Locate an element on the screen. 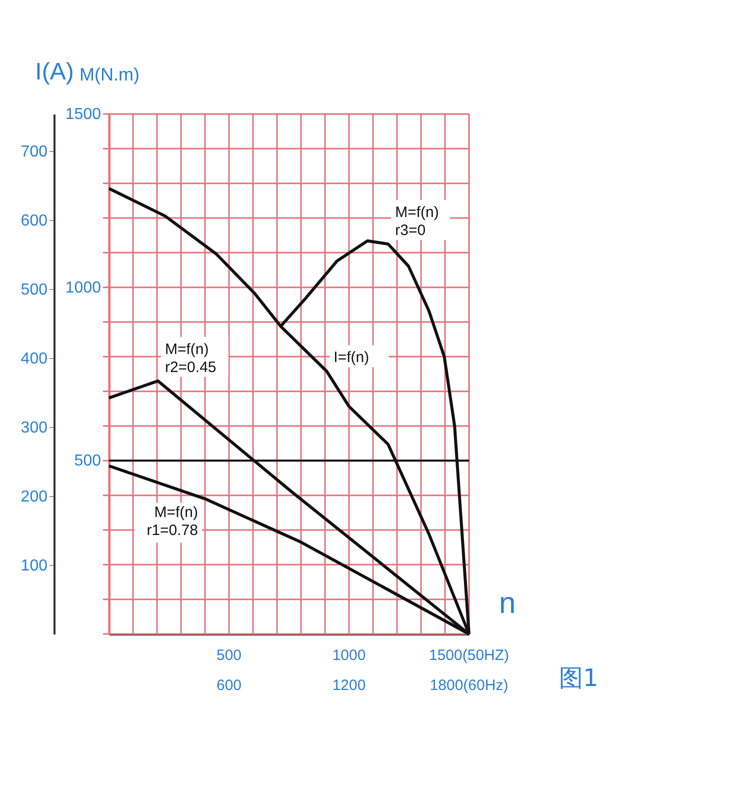 This screenshot has width=750, height=800. y-tick-label: 400 is located at coordinates (34, 359).